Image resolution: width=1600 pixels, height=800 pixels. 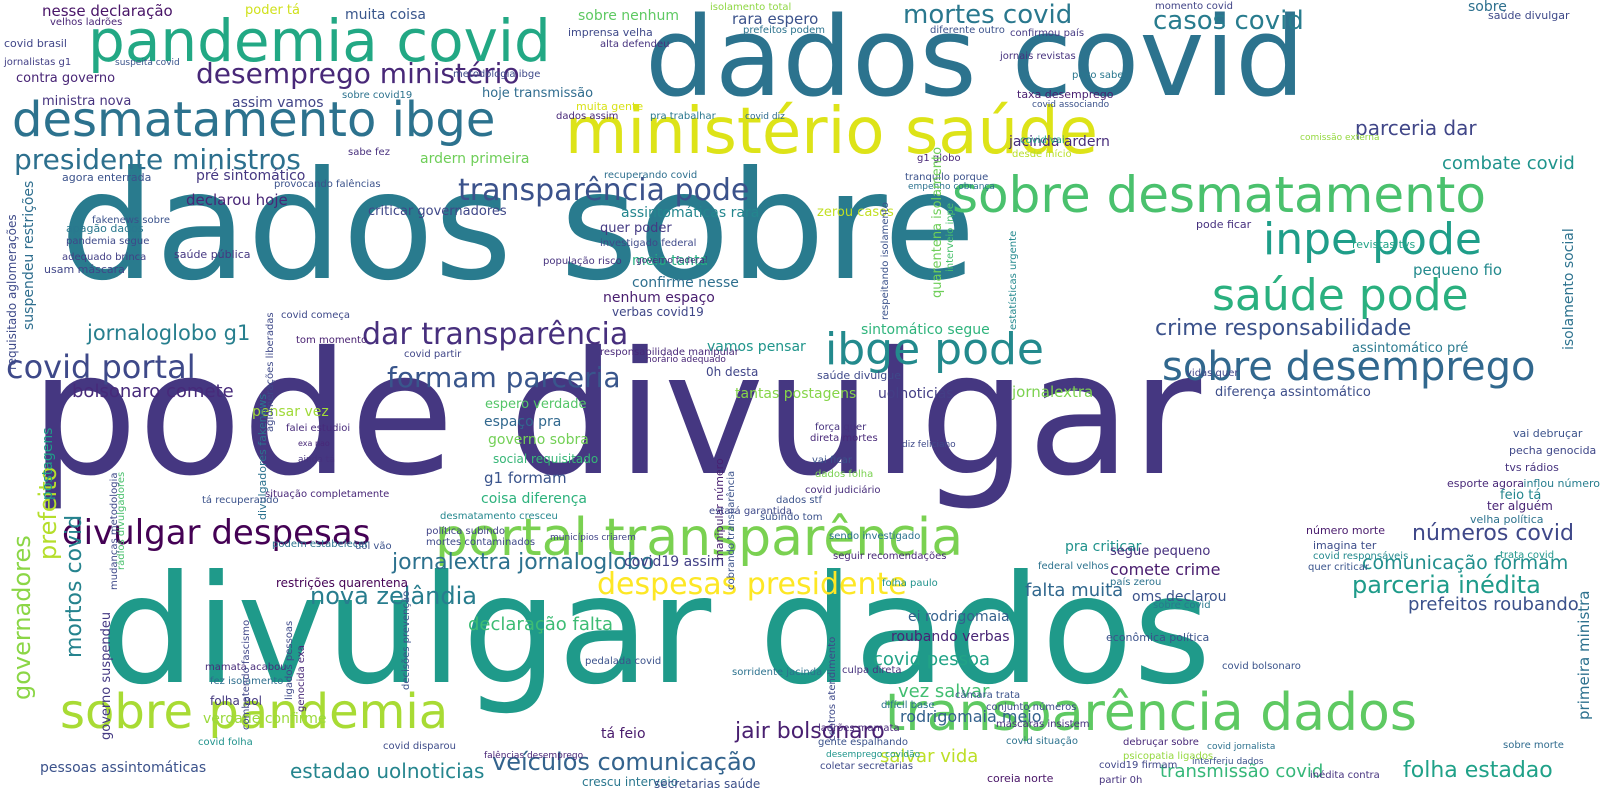 What do you see at coordinates (433, 354) in the screenshot?
I see `cloud-word: covid partir` at bounding box center [433, 354].